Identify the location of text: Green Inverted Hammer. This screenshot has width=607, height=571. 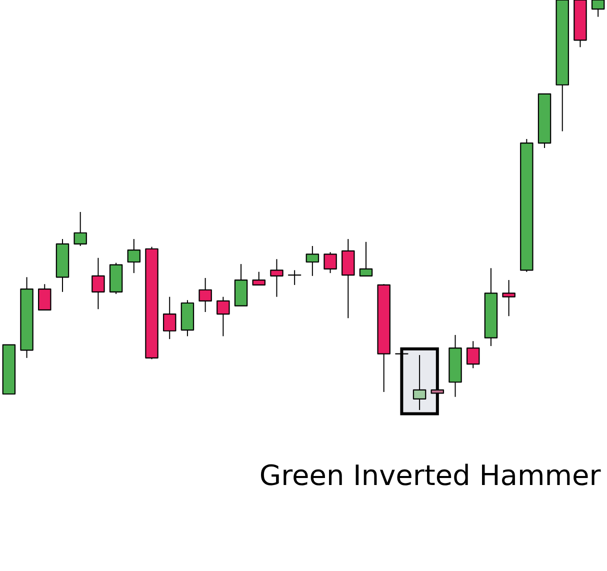
(430, 475).